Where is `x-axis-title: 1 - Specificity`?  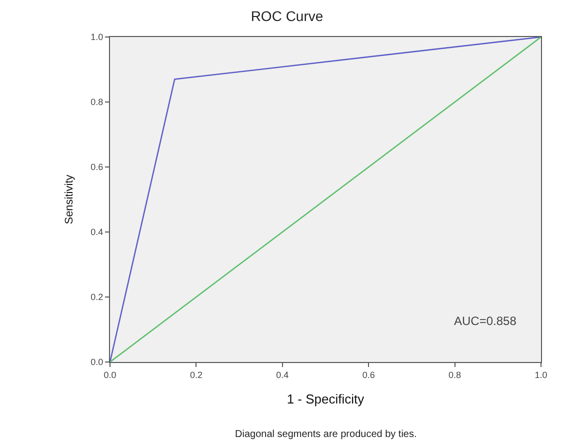 x-axis-title: 1 - Specificity is located at coordinates (325, 398).